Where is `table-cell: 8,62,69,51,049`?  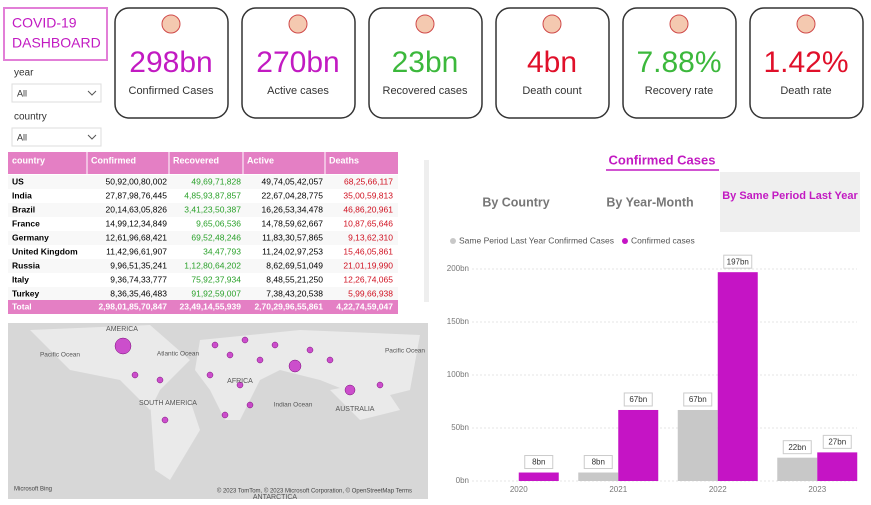
table-cell: 8,62,69,51,049 is located at coordinates (294, 265).